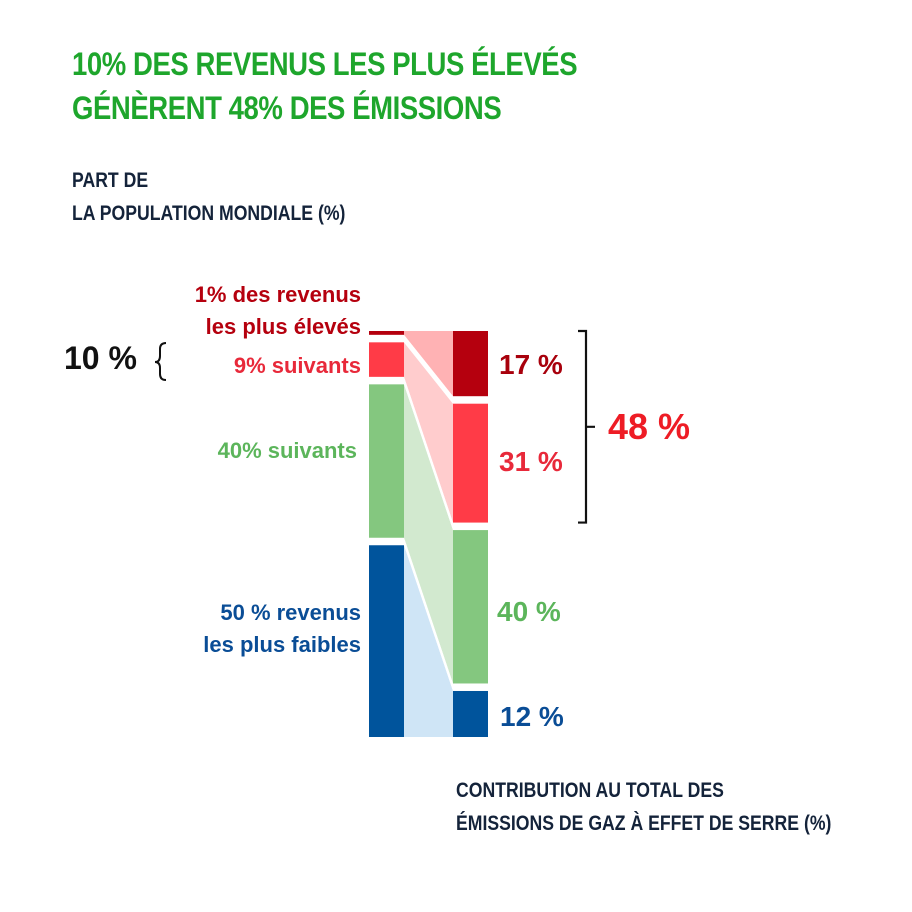 This screenshot has height=912, width=912. I want to click on right-label-next-40: 40 %, so click(529, 611).